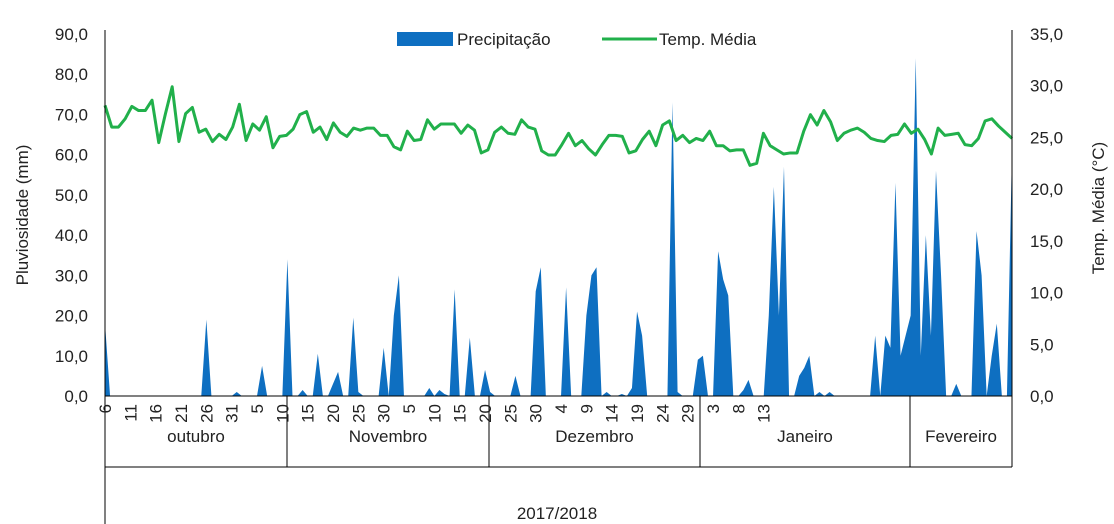  I want to click on right-tick-label: 35,0, so click(1046, 34).